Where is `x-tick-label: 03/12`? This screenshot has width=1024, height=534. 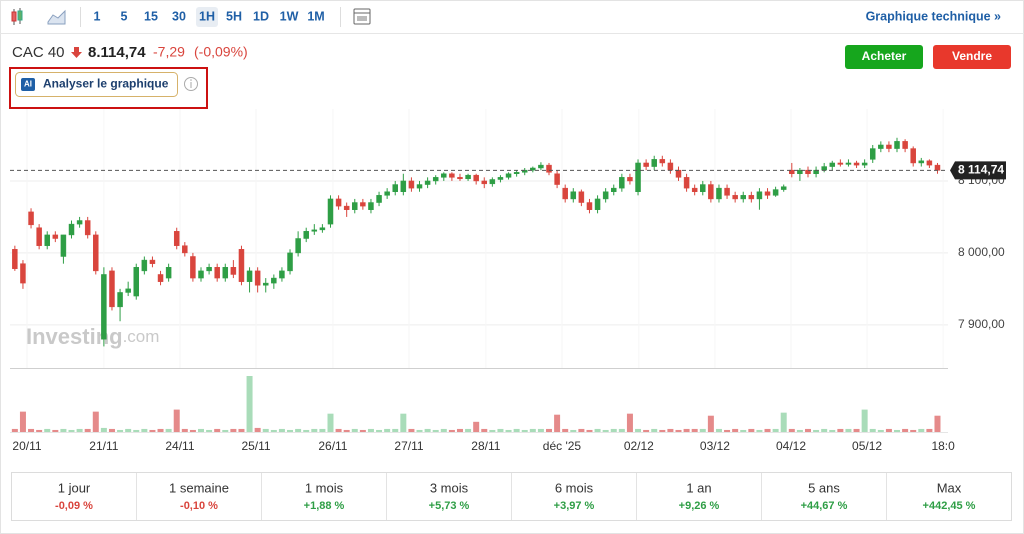
x-tick-label: 03/12 is located at coordinates (715, 446).